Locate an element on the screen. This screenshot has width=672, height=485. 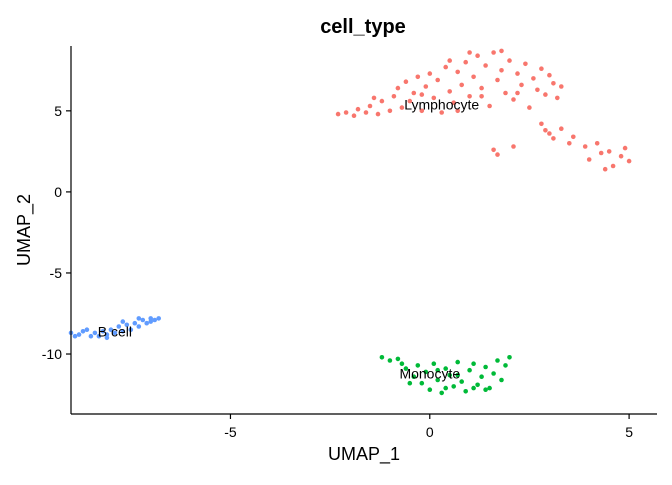
x-axis-label: UMAP_1 is located at coordinates (364, 454).